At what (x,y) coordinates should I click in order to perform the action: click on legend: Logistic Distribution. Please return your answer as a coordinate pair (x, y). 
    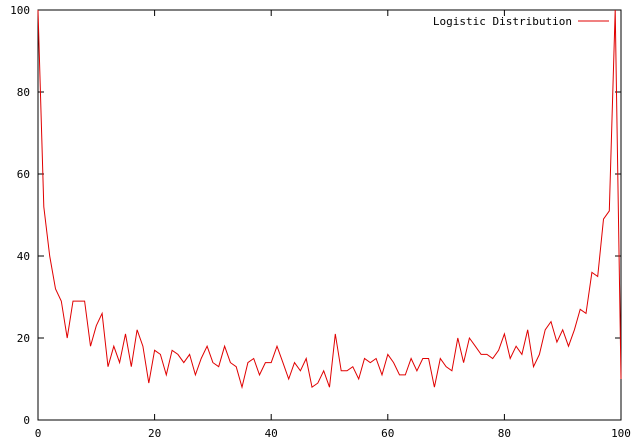
    Looking at the image, I should click on (521, 21).